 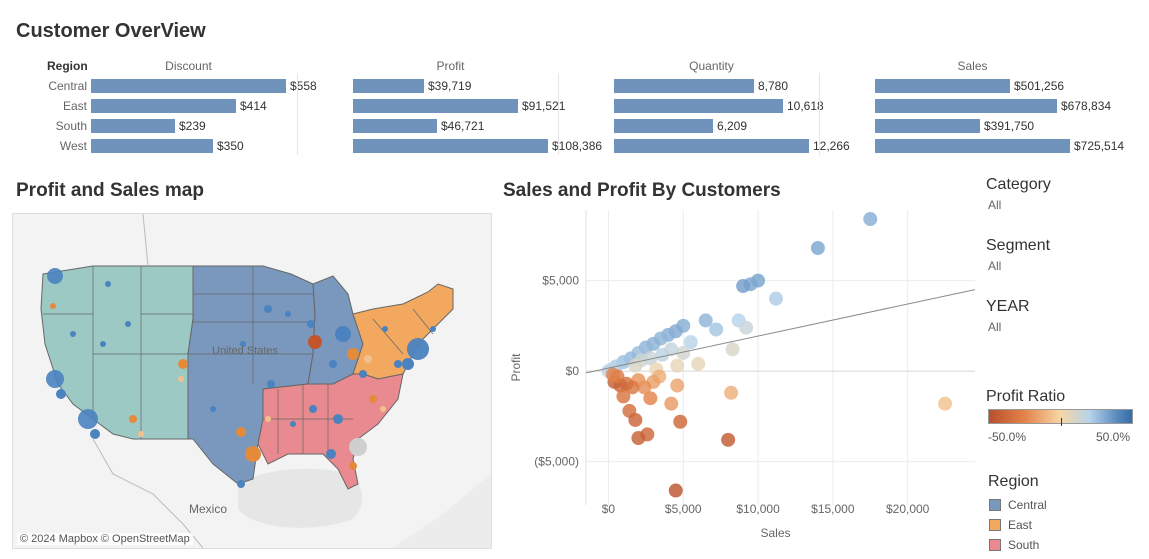 I want to click on y-tick-label: $0, so click(x=573, y=371).